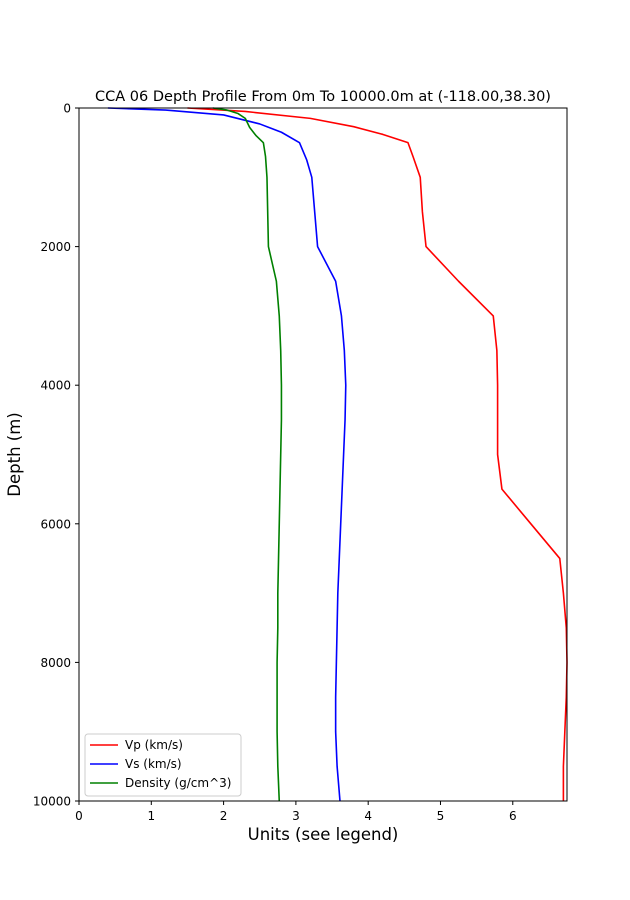 The image size is (630, 900). I want to click on x-axis-label: Units (see legend), so click(323, 834).